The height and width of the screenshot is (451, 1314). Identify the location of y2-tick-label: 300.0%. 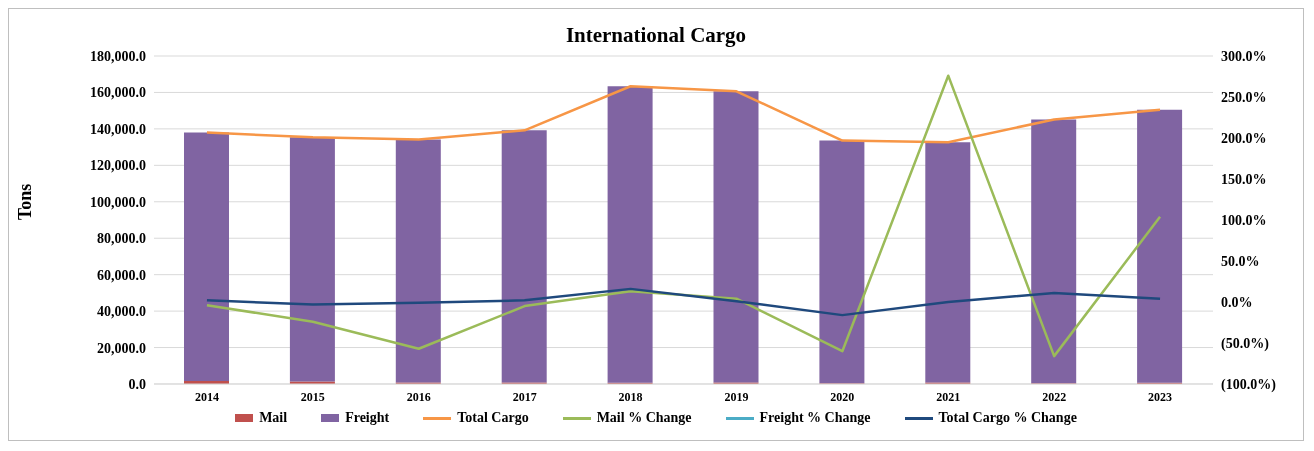
(1244, 56).